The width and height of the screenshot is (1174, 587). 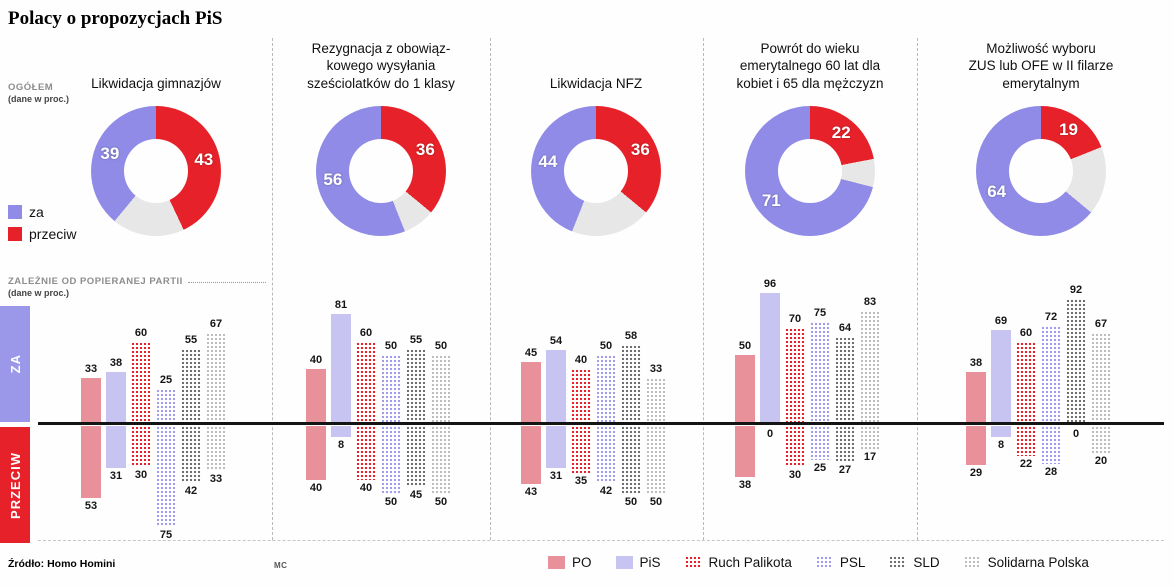 I want to click on party-legend-label: Solidarna Polska, so click(x=1038, y=562).